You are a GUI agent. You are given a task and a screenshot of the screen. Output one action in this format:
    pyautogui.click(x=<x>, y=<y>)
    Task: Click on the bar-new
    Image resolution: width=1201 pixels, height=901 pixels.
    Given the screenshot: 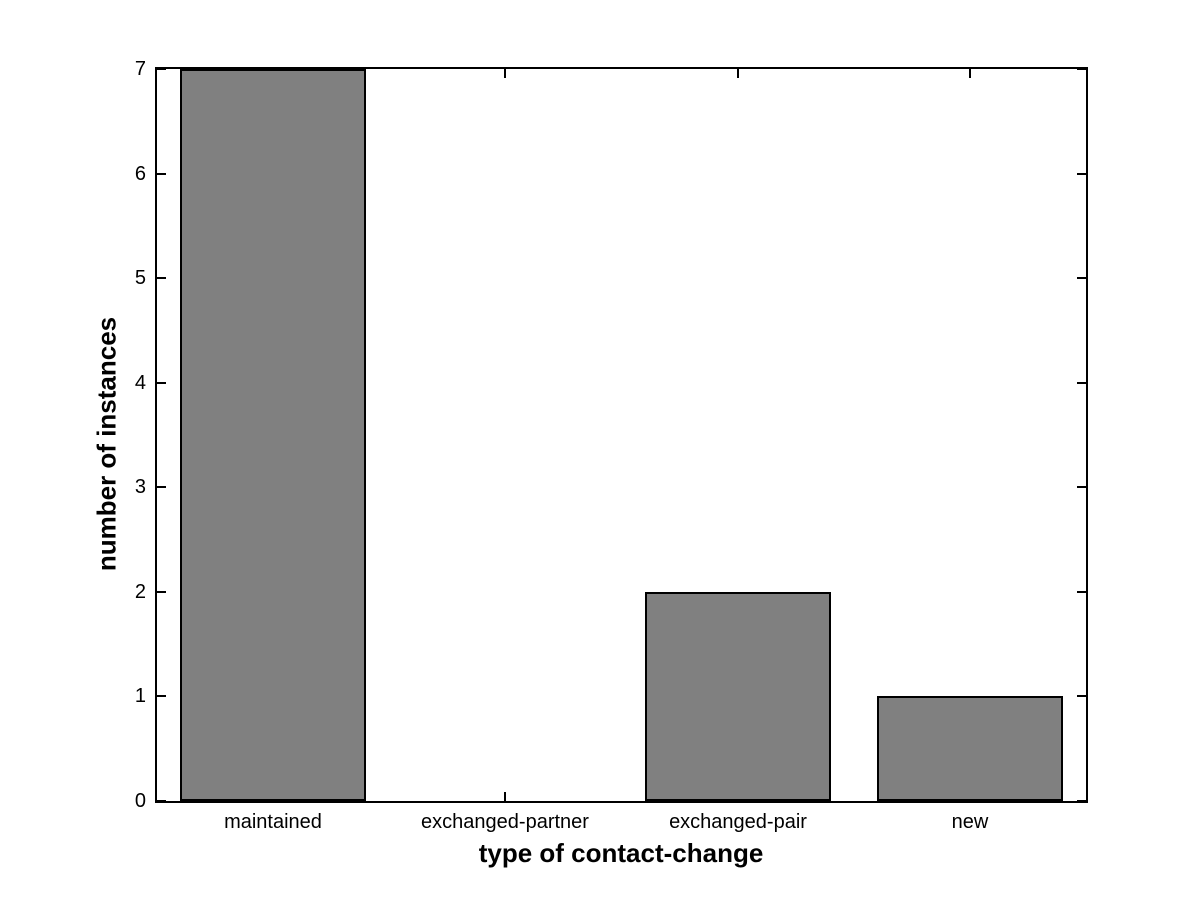 What is the action you would take?
    pyautogui.click(x=970, y=748)
    